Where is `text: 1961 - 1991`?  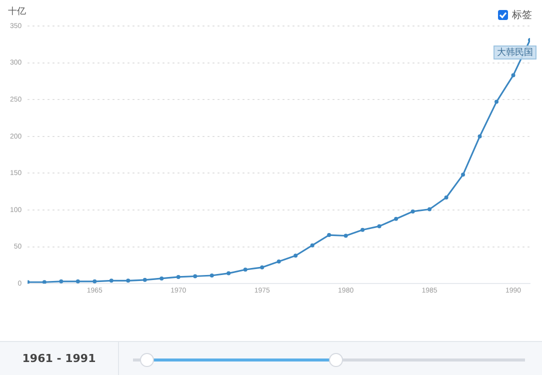 text: 1961 - 1991 is located at coordinates (59, 358).